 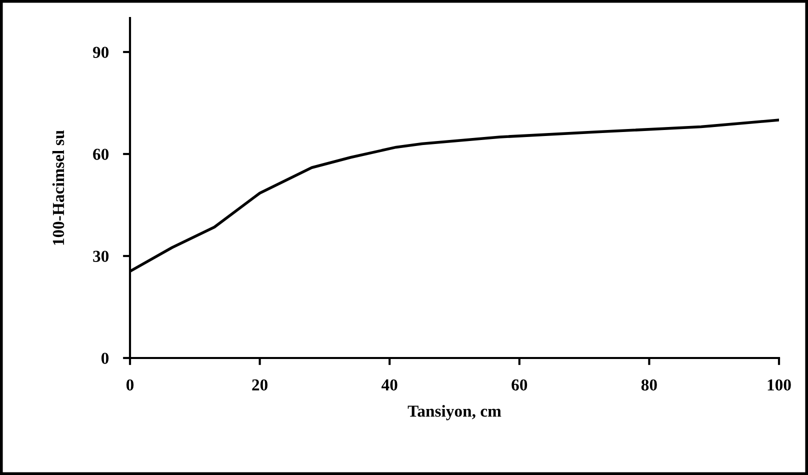 What do you see at coordinates (58, 187) in the screenshot?
I see `y-axis-title: 100-Hacimsel su` at bounding box center [58, 187].